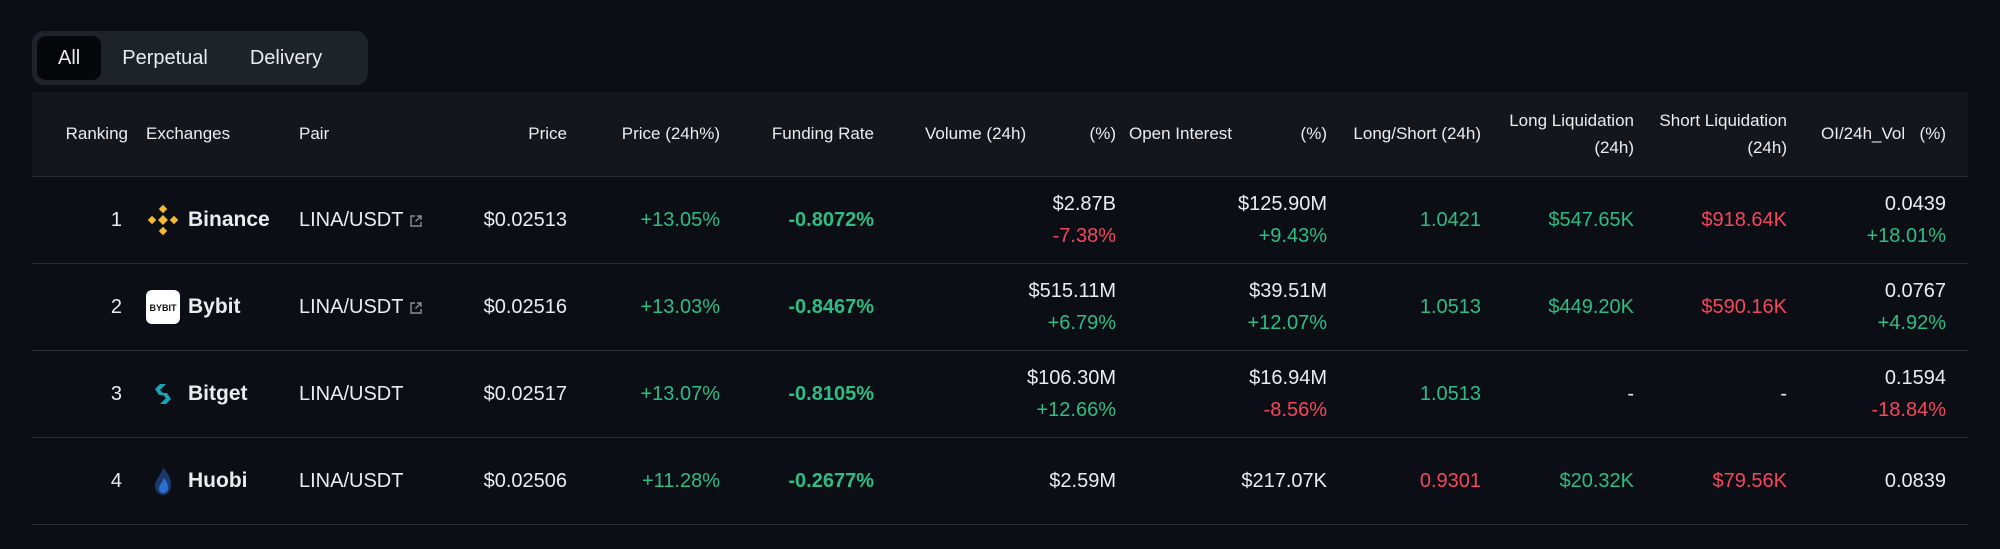 The image size is (2000, 549). What do you see at coordinates (1932, 133) in the screenshot?
I see `col-oi-vol-pct: (%)` at bounding box center [1932, 133].